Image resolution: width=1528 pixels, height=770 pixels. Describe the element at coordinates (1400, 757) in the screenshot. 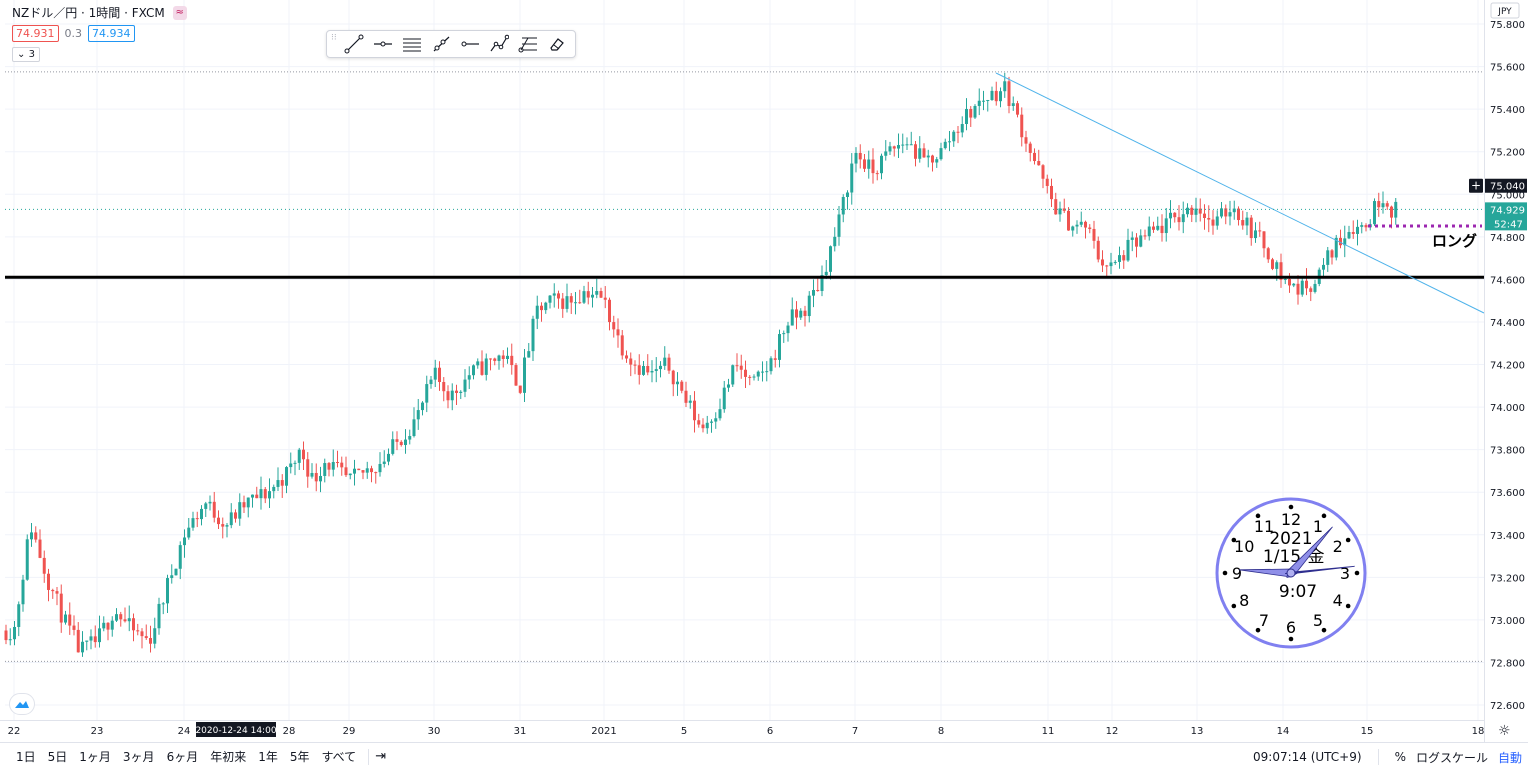

I see `percent-toggle: %` at that location.